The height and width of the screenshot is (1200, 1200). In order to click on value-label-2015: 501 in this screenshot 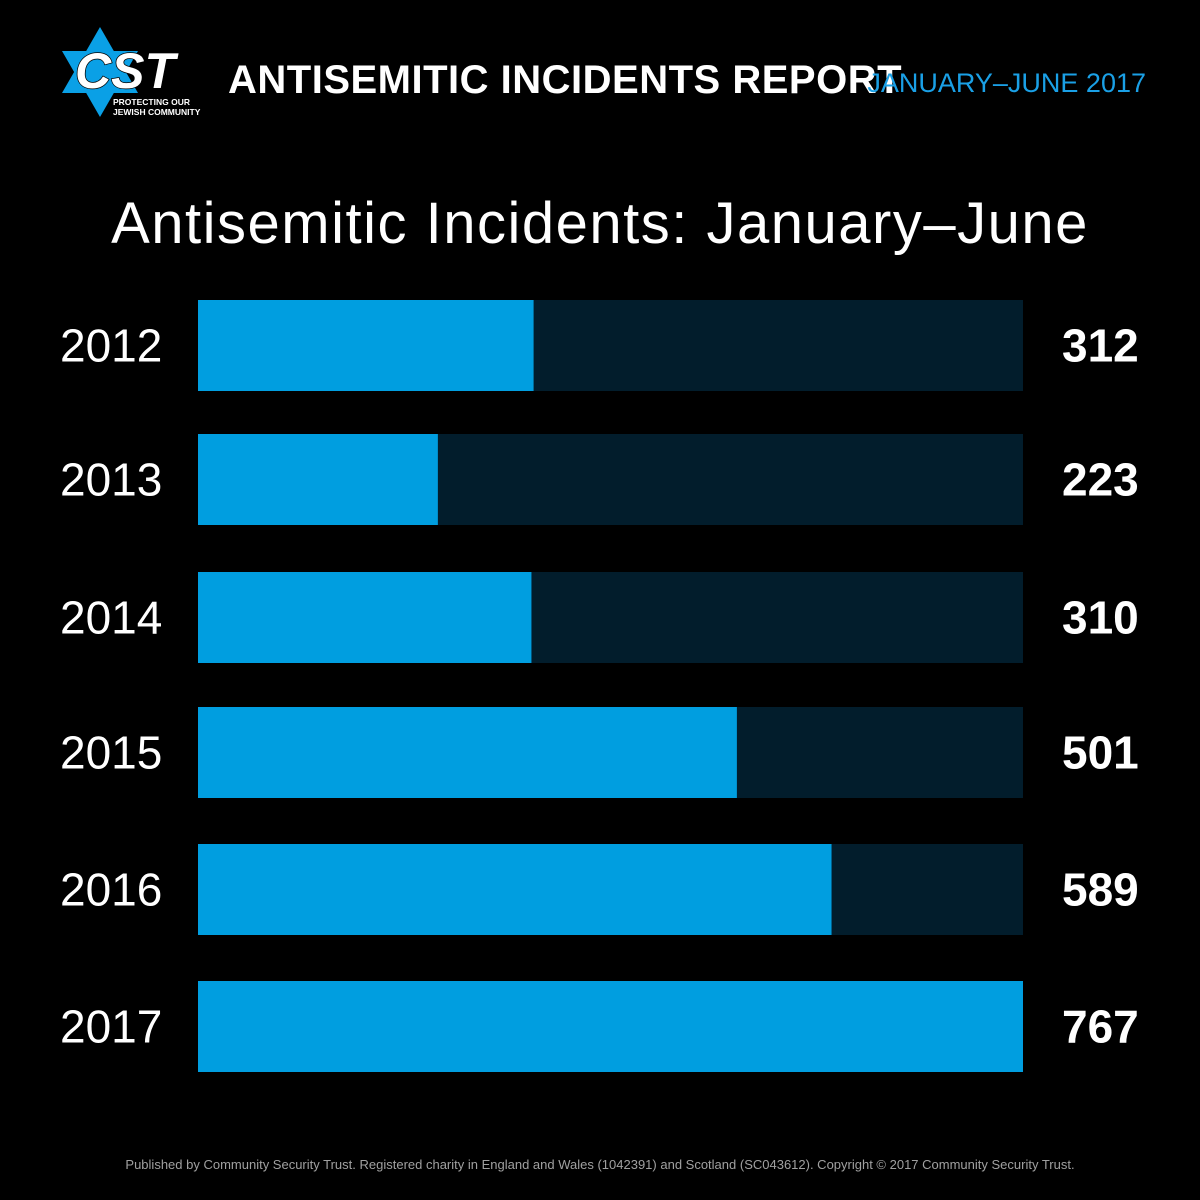, I will do `click(1100, 753)`.